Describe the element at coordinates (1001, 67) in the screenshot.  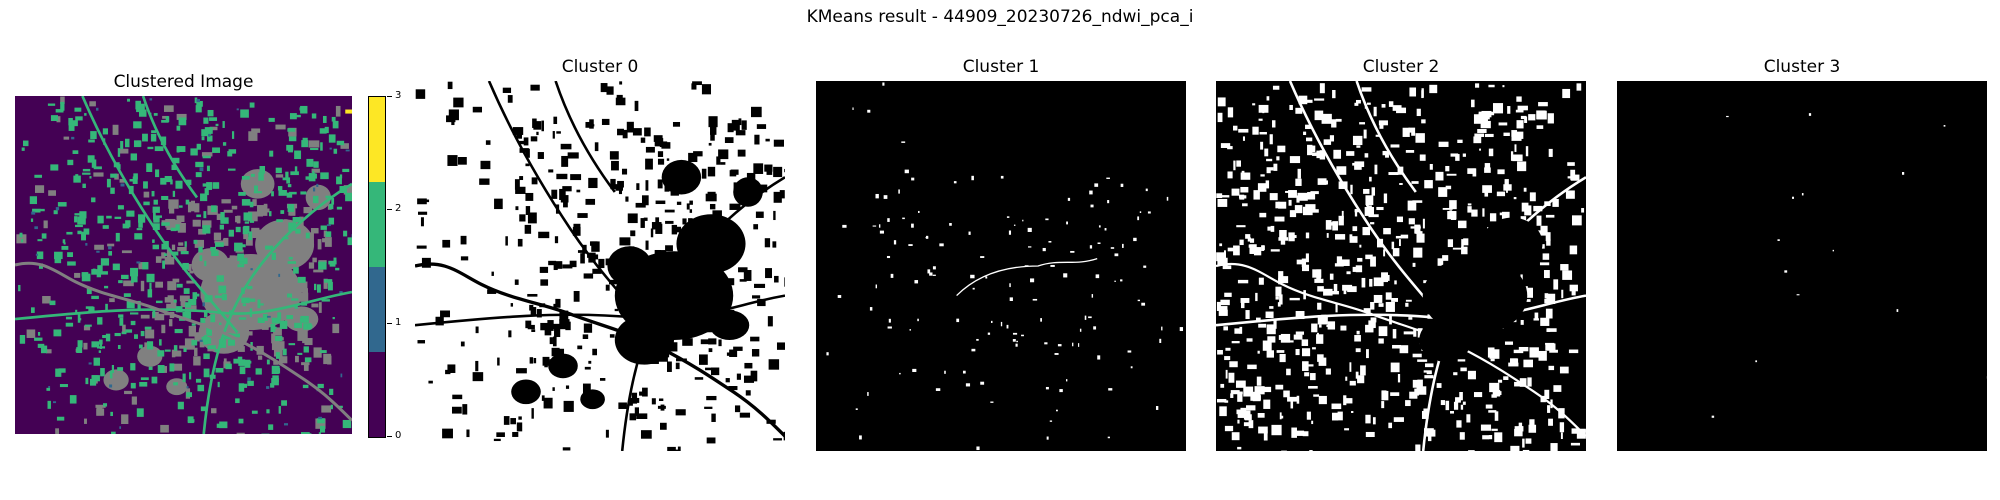
I see `cluster-1-title: Cluster 1` at that location.